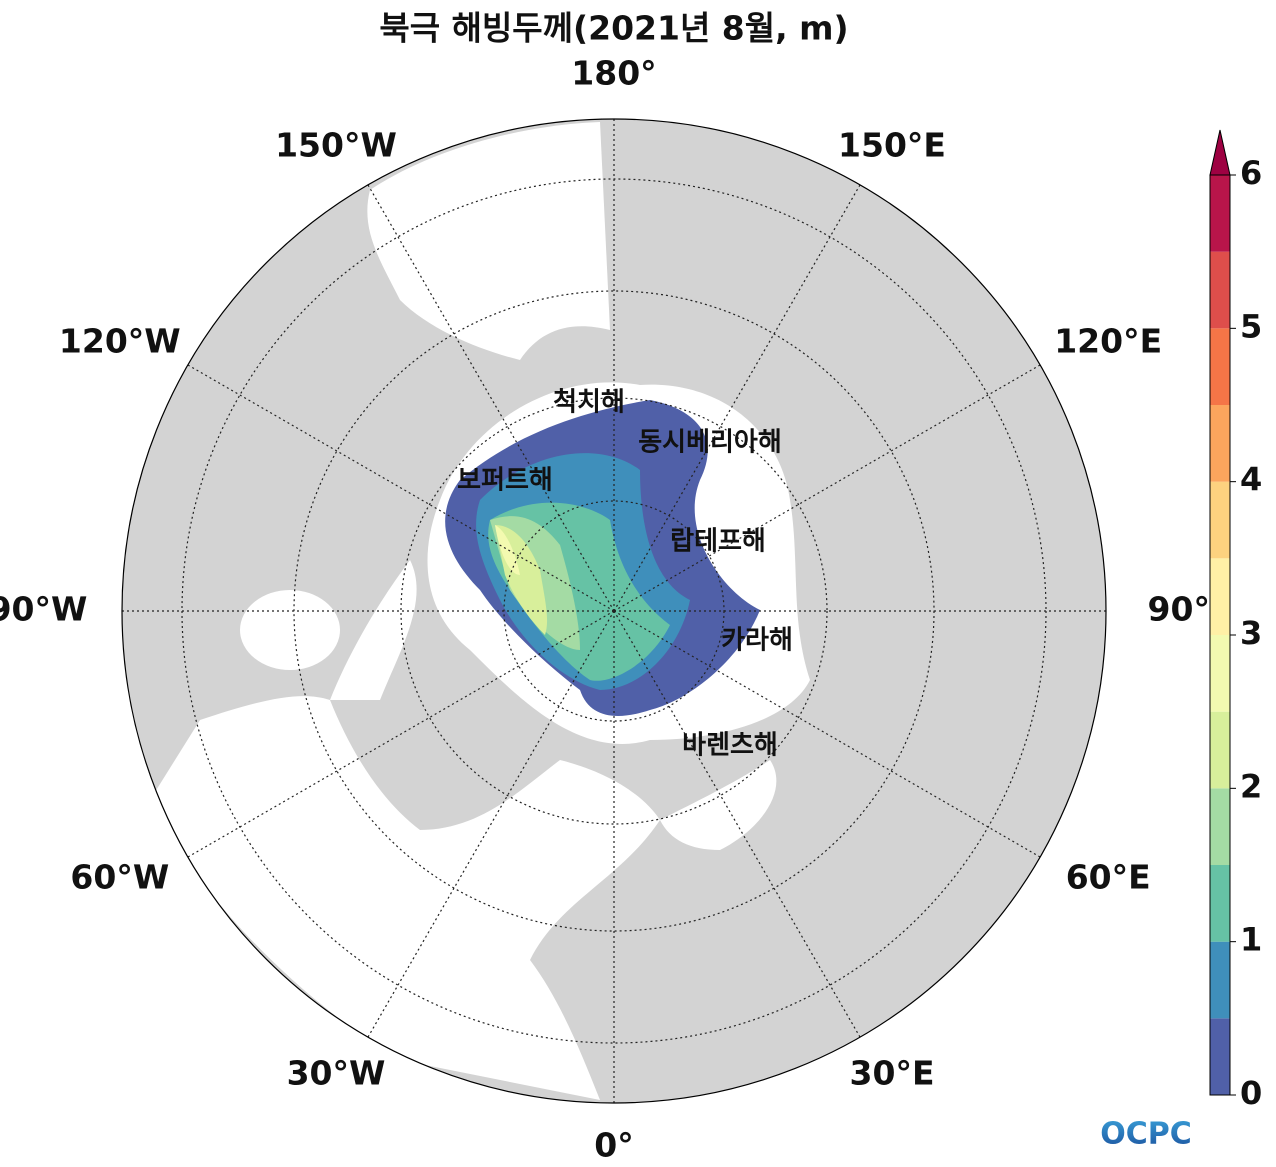 The height and width of the screenshot is (1167, 1276). What do you see at coordinates (1251, 480) in the screenshot?
I see `colorbar-tick-label: 4` at bounding box center [1251, 480].